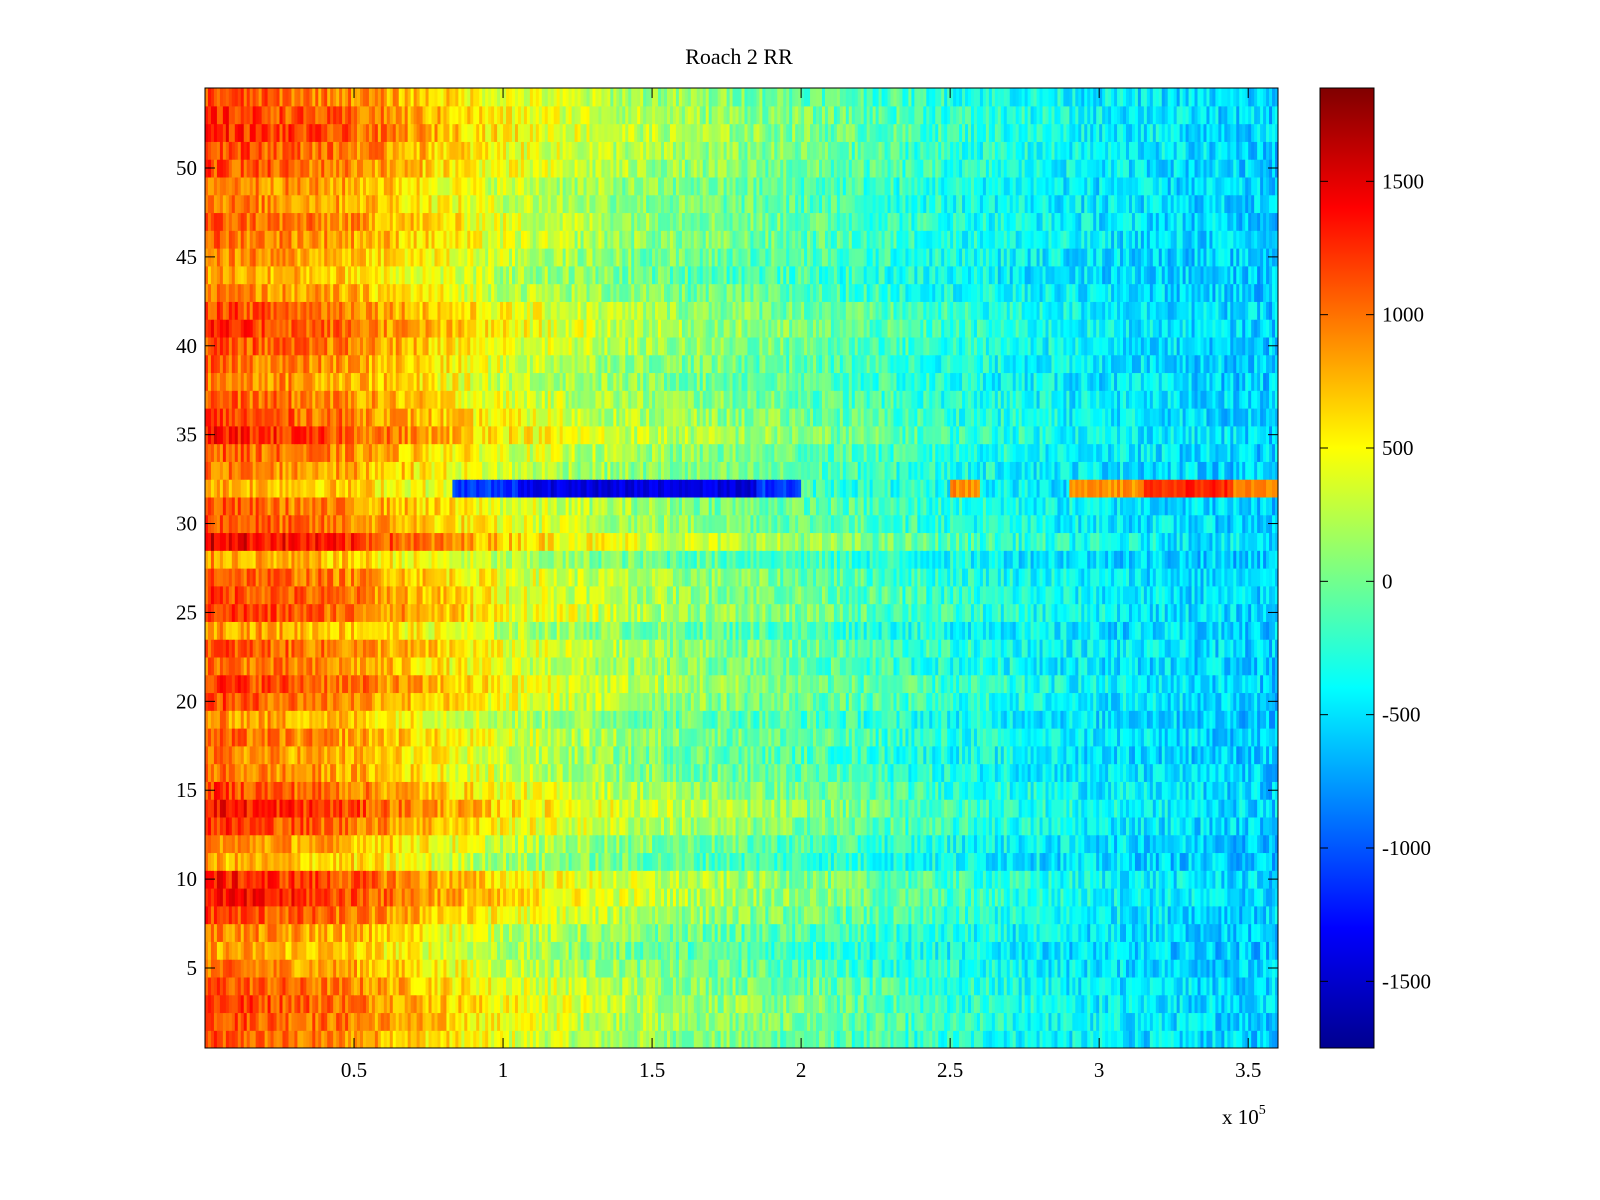 The width and height of the screenshot is (1600, 1200). What do you see at coordinates (739, 56) in the screenshot?
I see `chart-title: Roach 2 RR` at bounding box center [739, 56].